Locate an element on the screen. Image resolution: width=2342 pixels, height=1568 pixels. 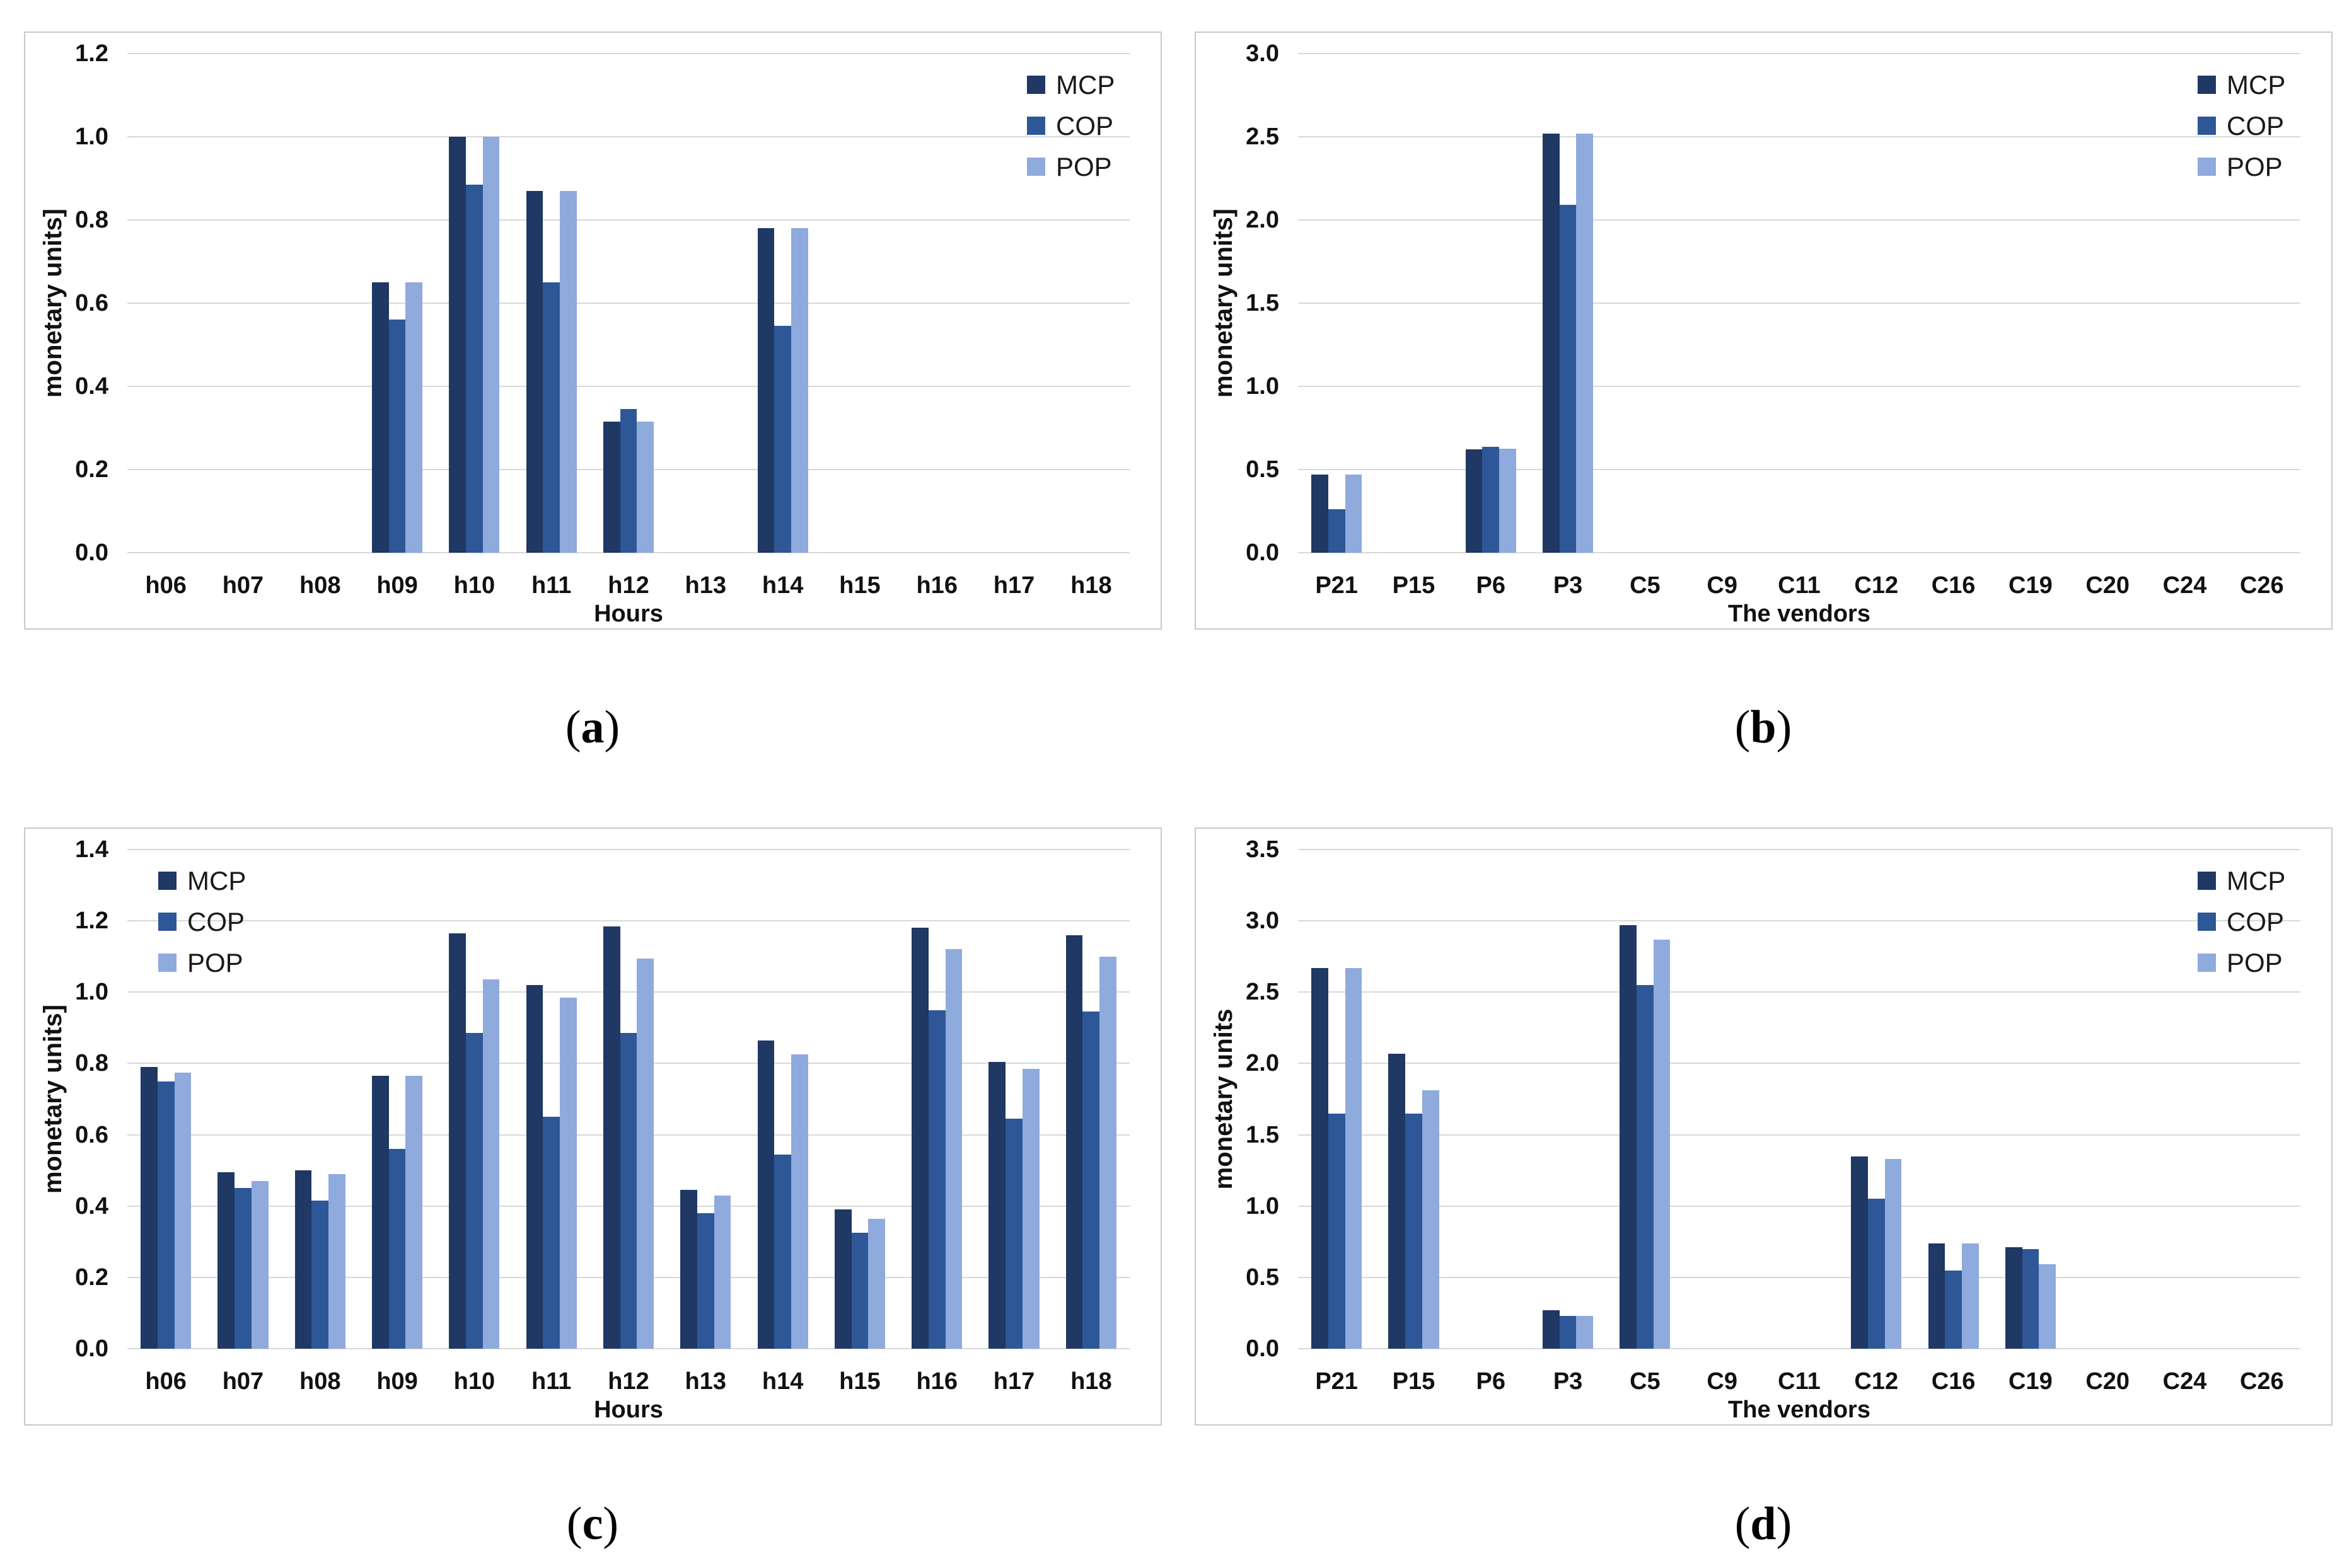
bar-POP-h11 is located at coordinates (568, 372).